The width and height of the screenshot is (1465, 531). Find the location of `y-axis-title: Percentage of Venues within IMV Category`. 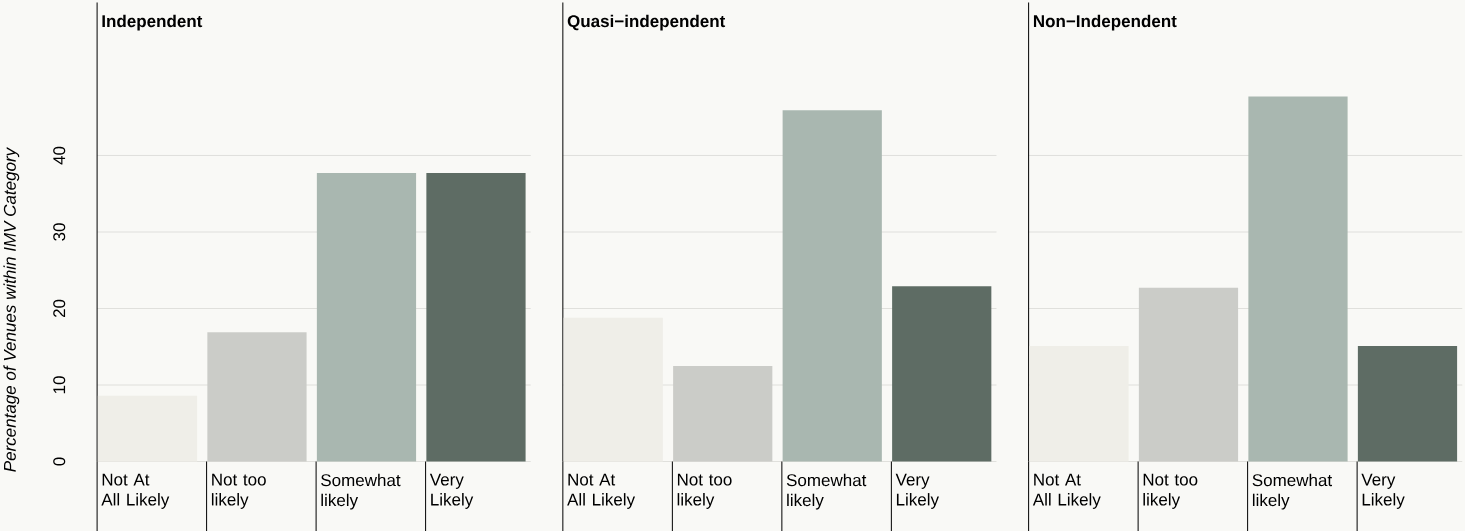

y-axis-title: Percentage of Venues within IMV Category is located at coordinates (11, 309).